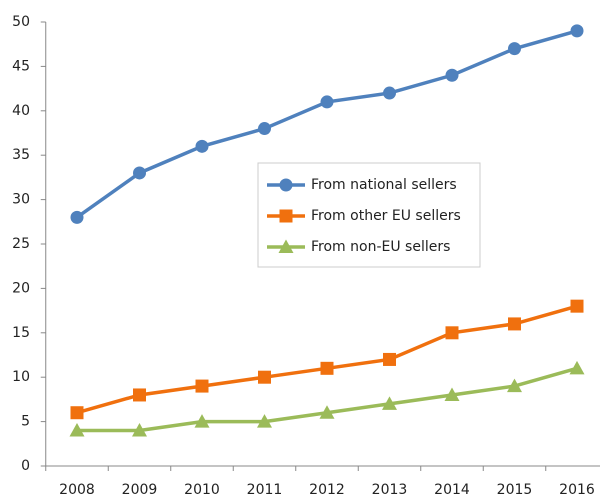 This screenshot has height=498, width=601. Describe the element at coordinates (265, 490) in the screenshot. I see `x-tick-label: 2011` at that location.